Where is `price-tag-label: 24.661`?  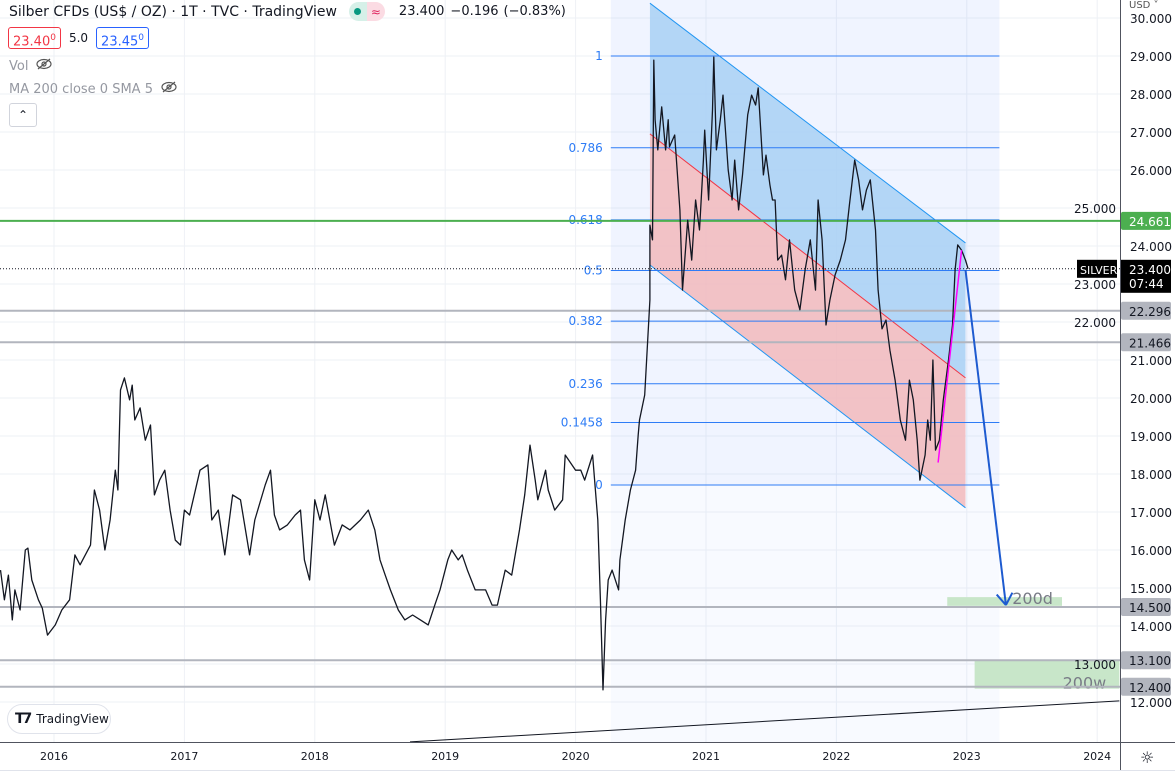
price-tag-label: 24.661 is located at coordinates (1150, 222).